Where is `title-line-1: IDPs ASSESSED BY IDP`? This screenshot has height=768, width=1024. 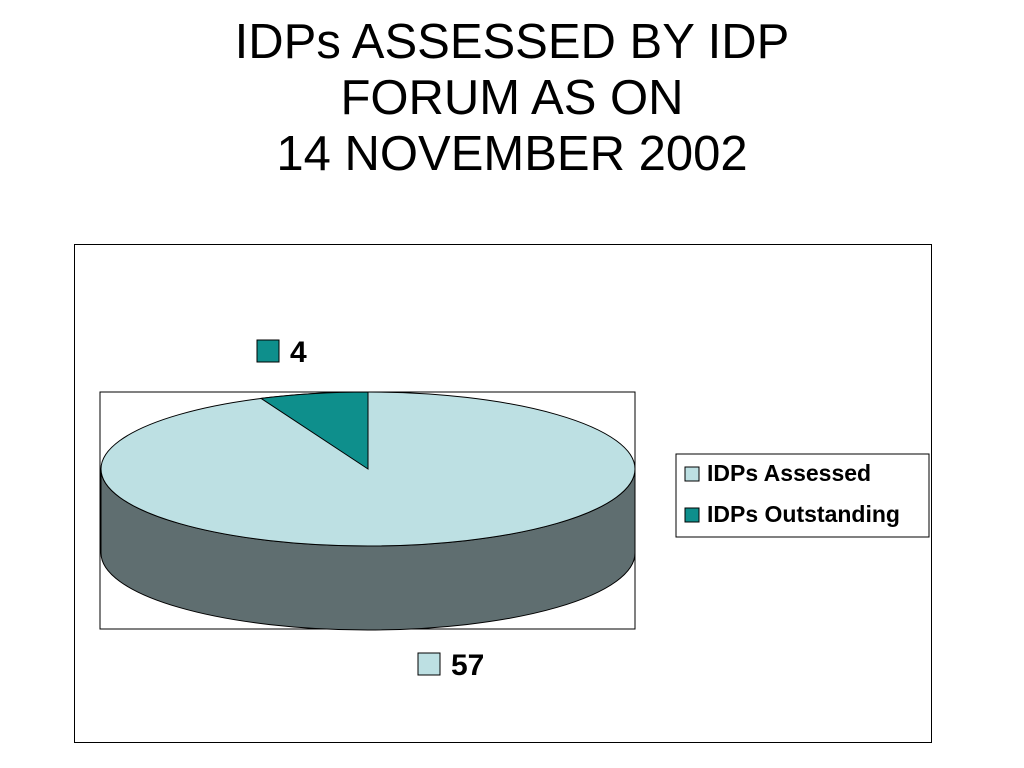 title-line-1: IDPs ASSESSED BY IDP is located at coordinates (512, 42).